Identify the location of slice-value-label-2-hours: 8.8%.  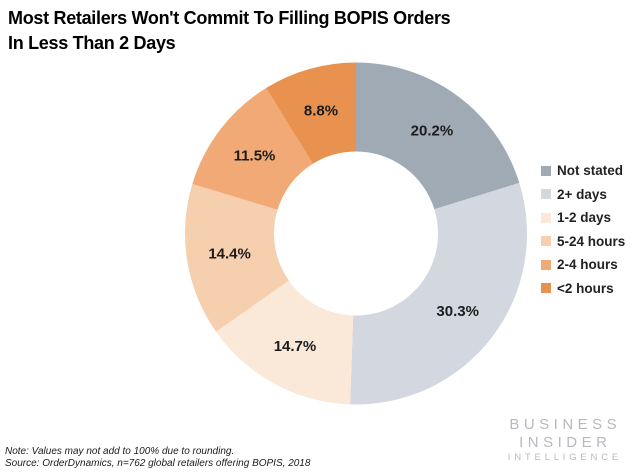
(321, 110).